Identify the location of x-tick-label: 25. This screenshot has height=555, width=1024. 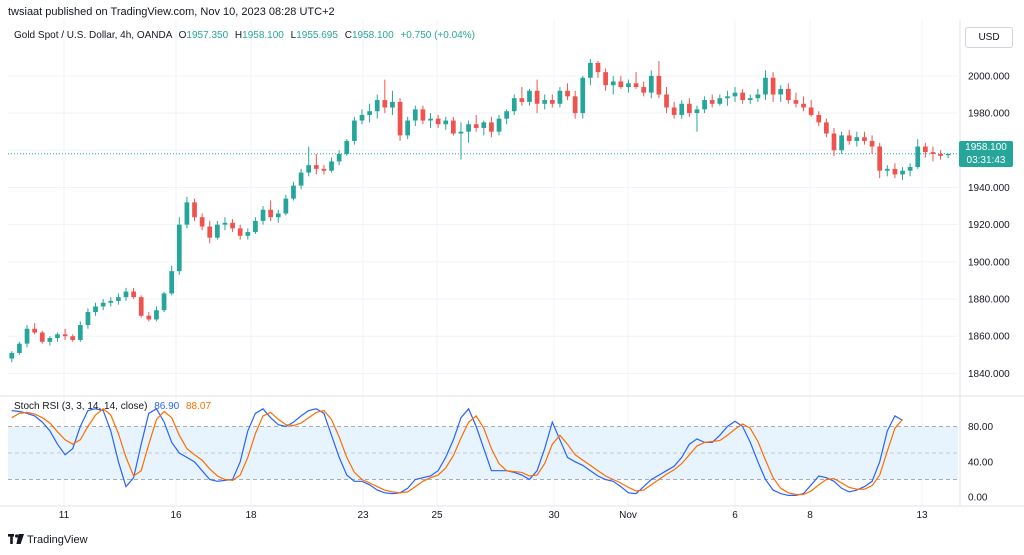
(437, 515).